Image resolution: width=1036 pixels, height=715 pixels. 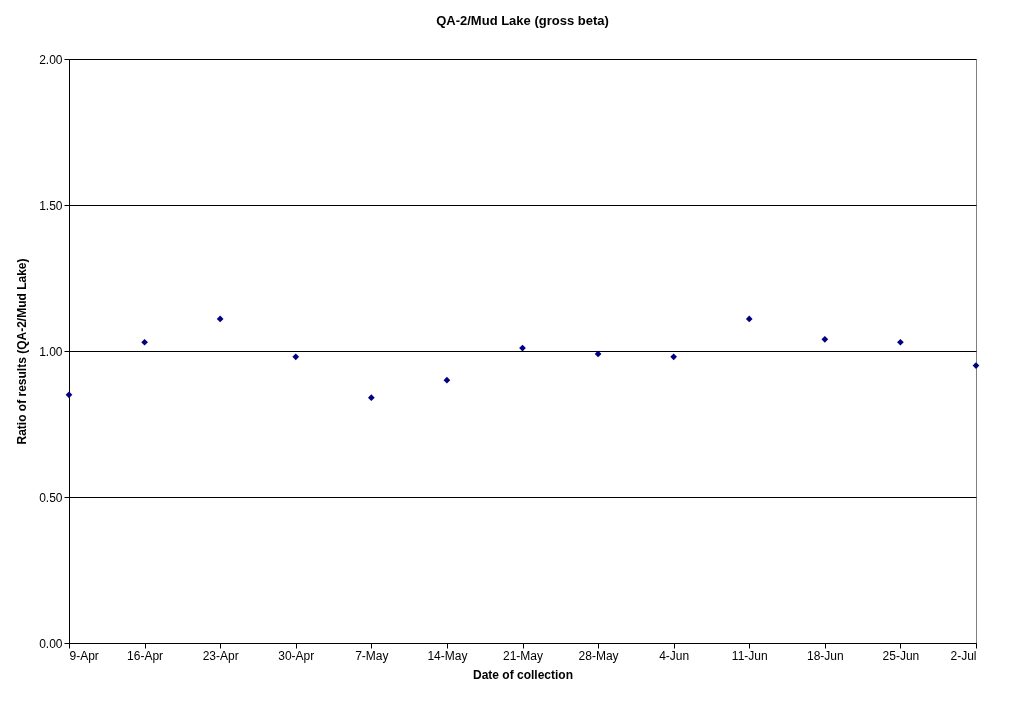 What do you see at coordinates (901, 655) in the screenshot?
I see `x-tick-label: 25-Jun` at bounding box center [901, 655].